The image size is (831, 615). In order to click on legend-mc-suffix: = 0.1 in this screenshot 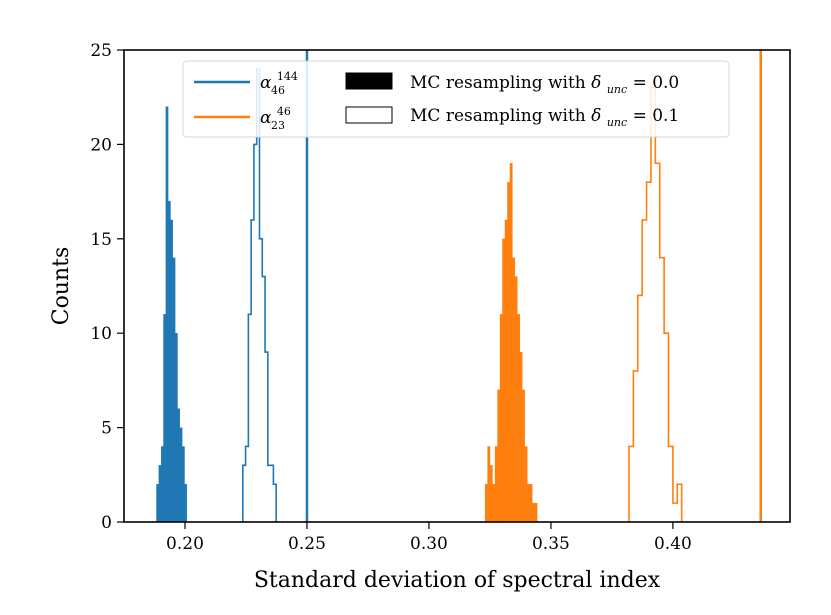, I will do `click(656, 116)`.